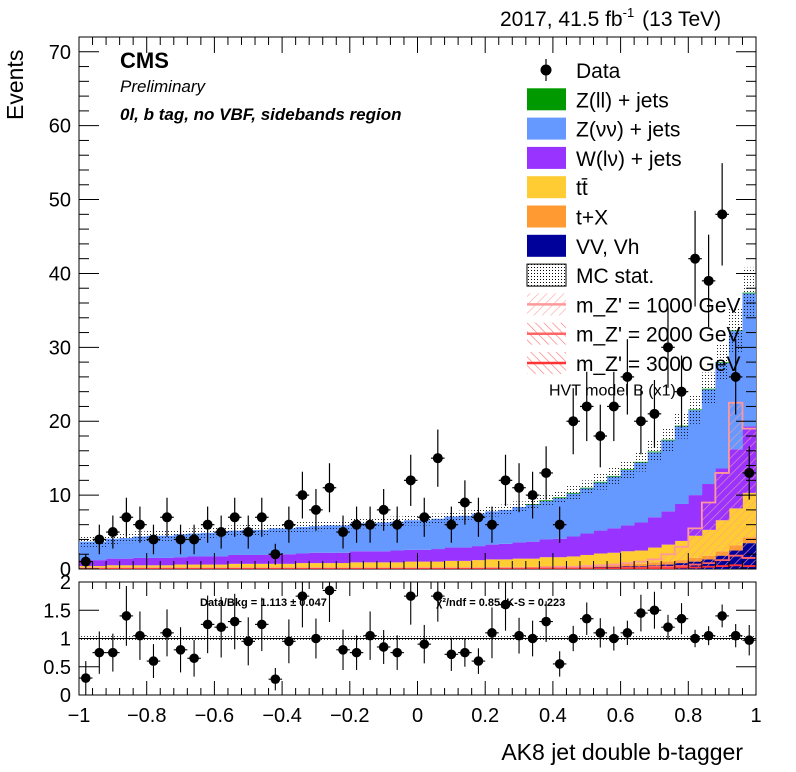 The width and height of the screenshot is (796, 772). Describe the element at coordinates (60, 201) in the screenshot. I see `y-tick-label: 50` at that location.